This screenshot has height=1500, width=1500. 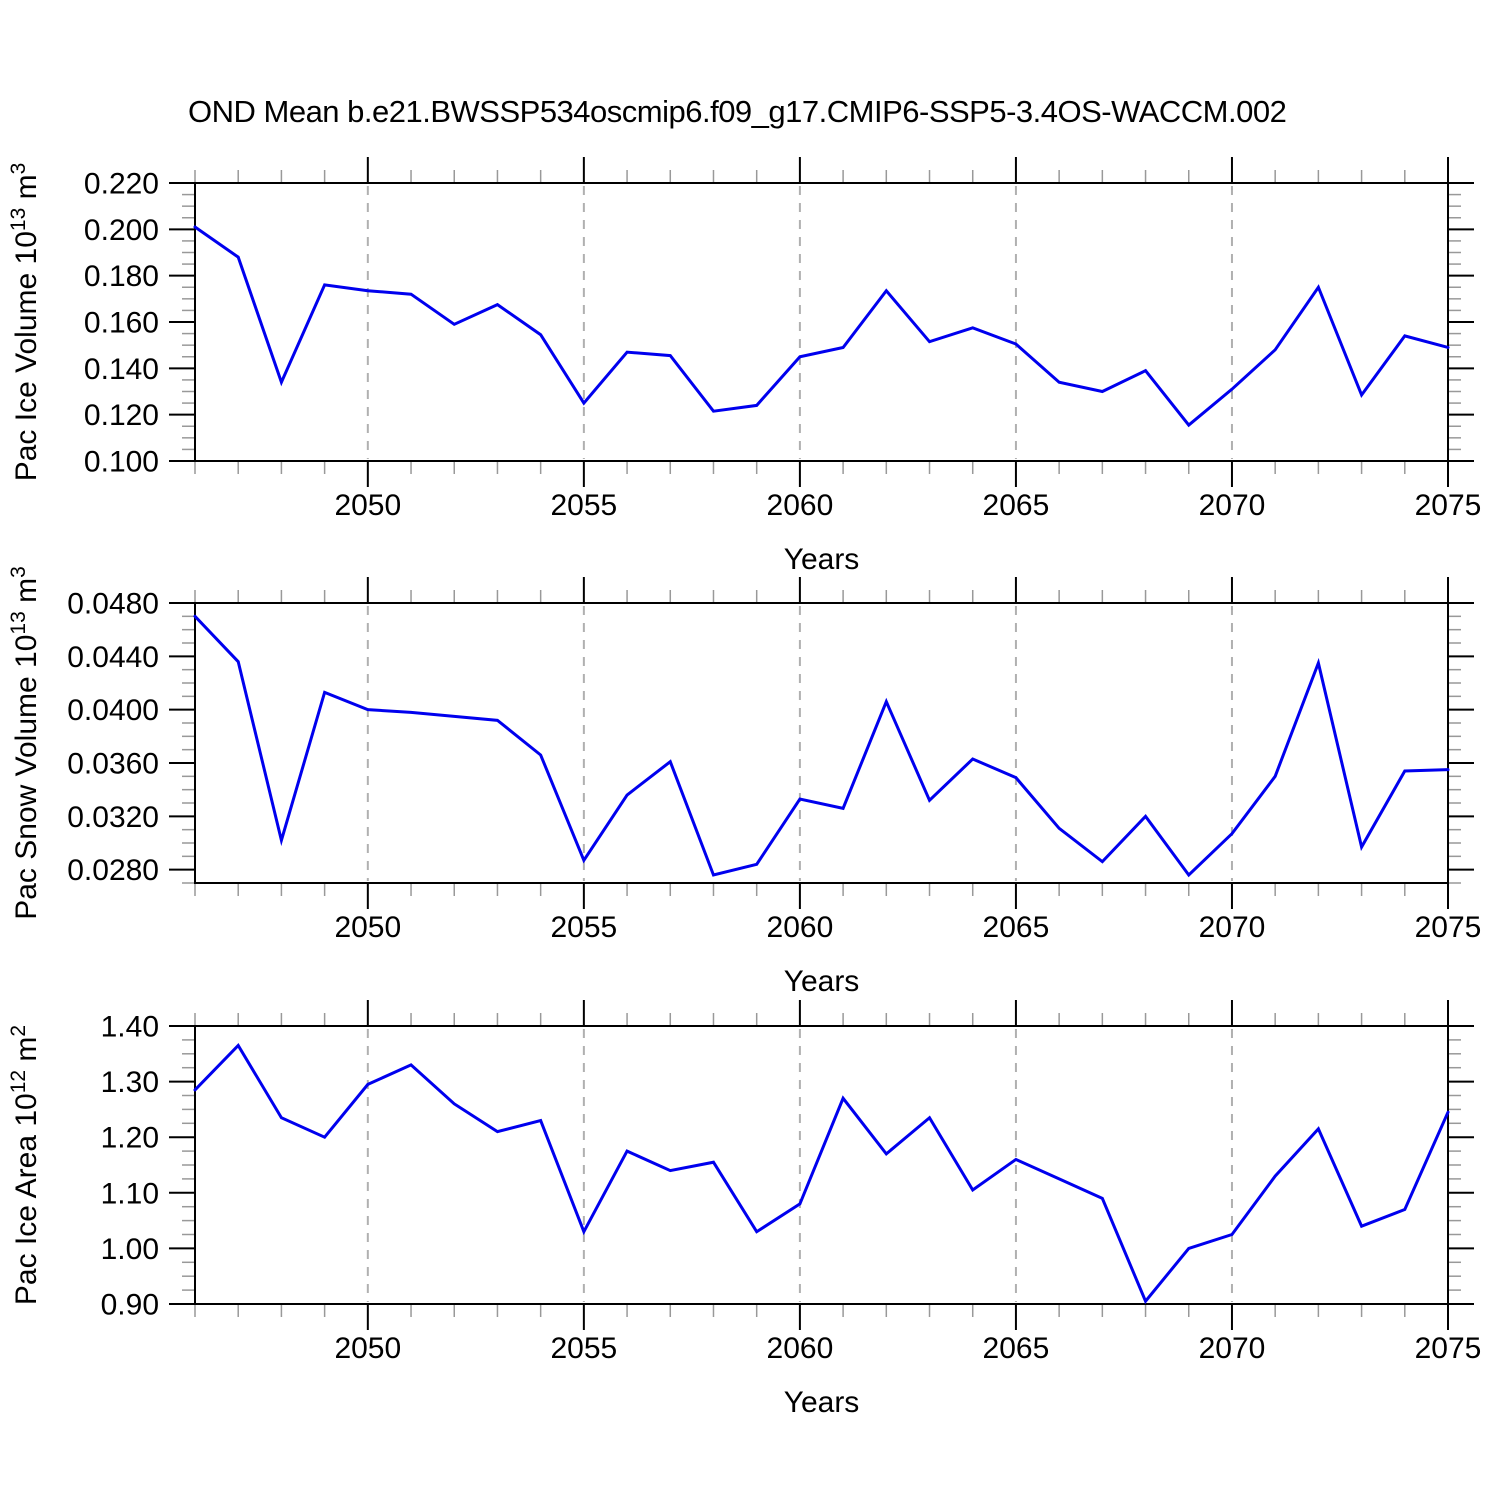 What do you see at coordinates (130, 1166) in the screenshot?
I see `y-tick-labels: 0.90 1.00 1.10 1.20 1.30 1.40` at bounding box center [130, 1166].